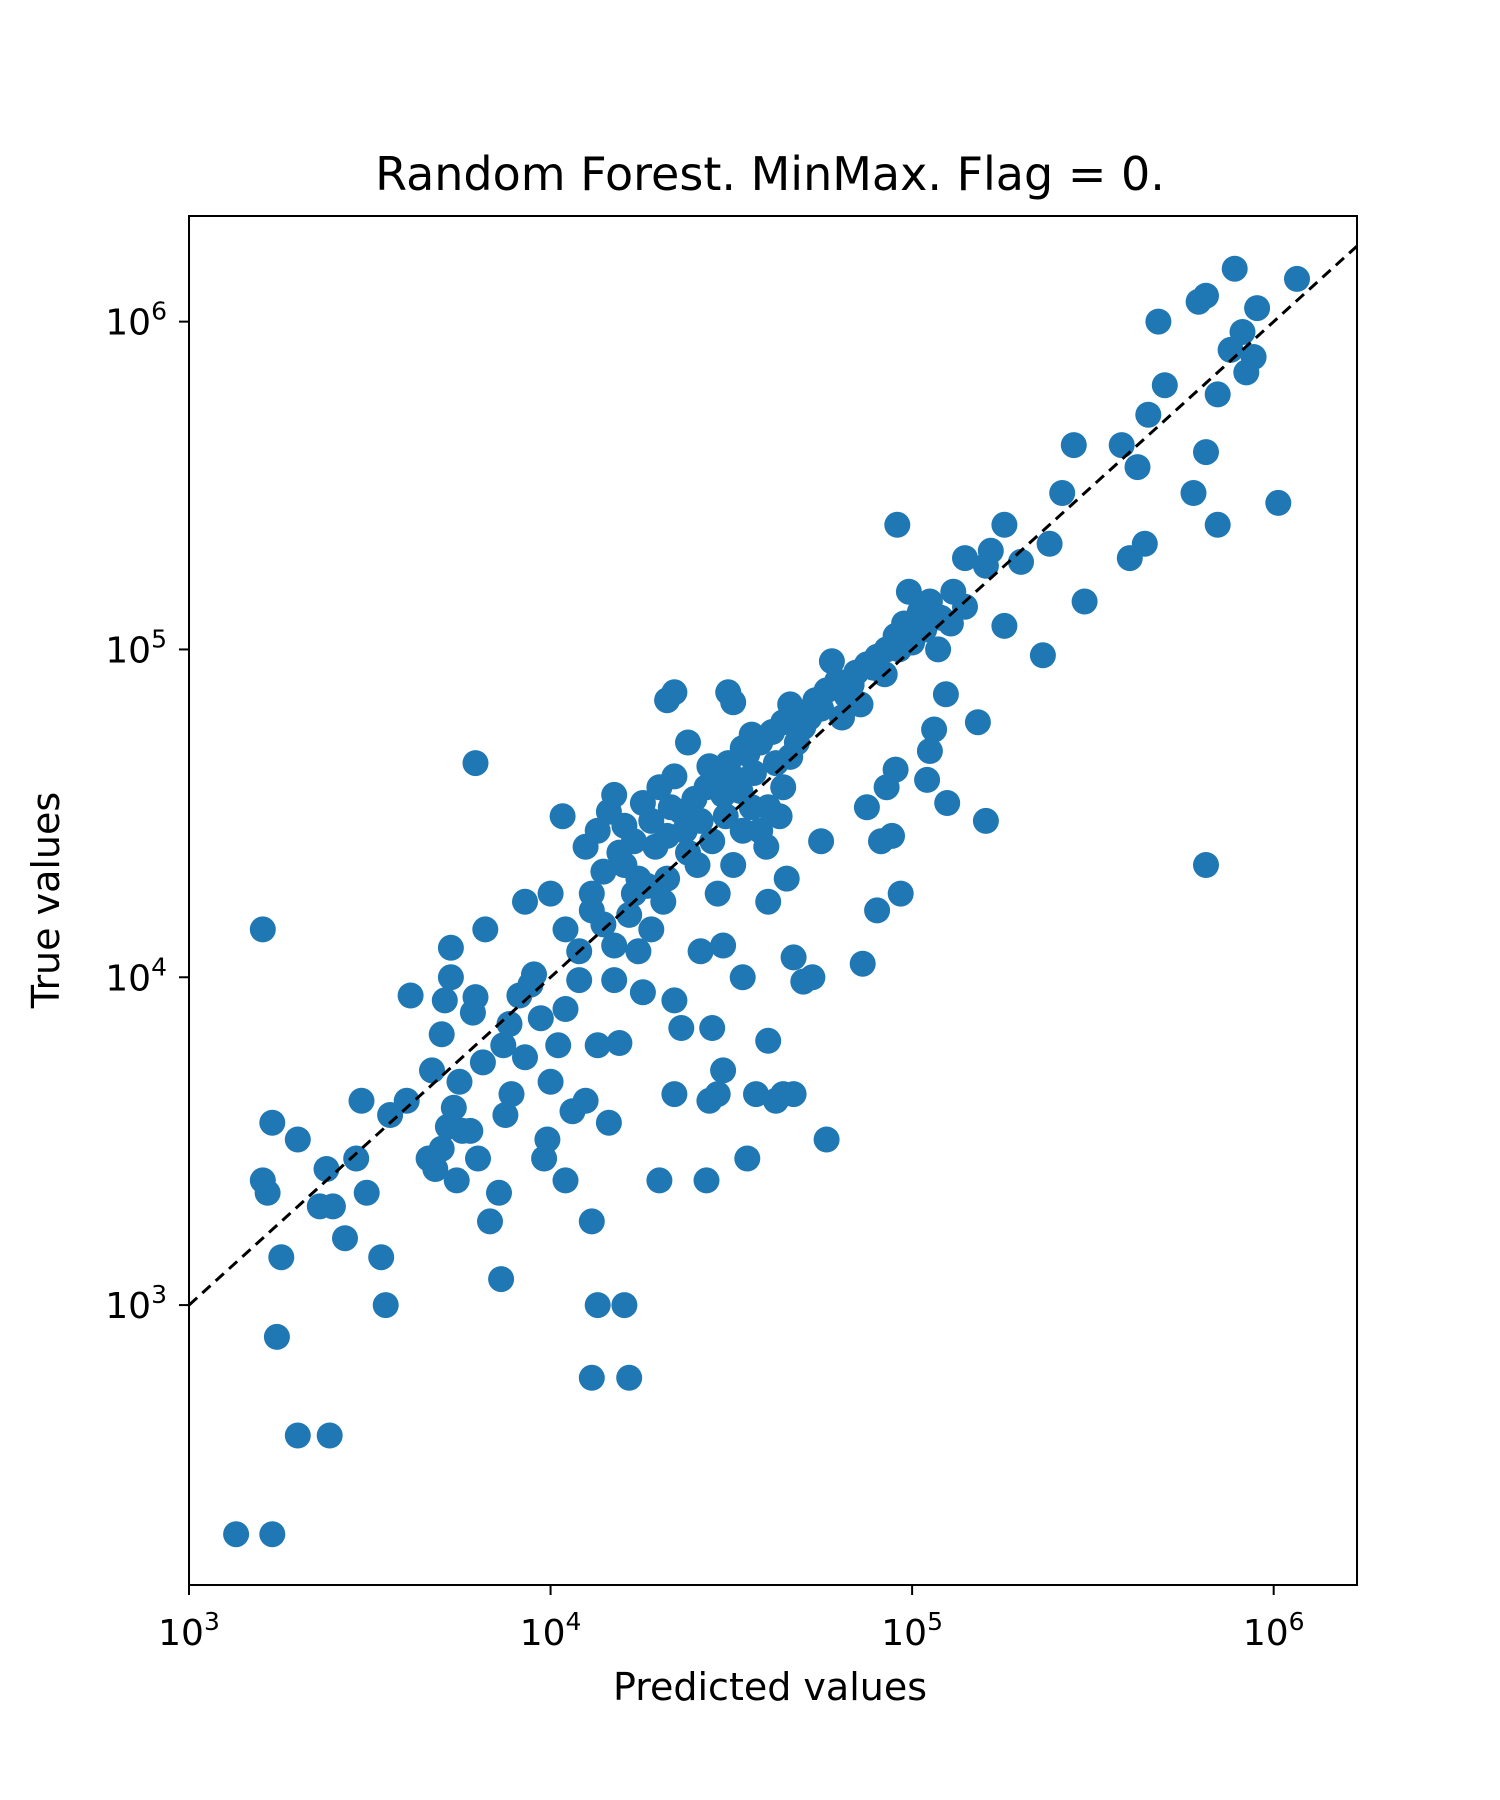 The image size is (1500, 1800). Describe the element at coordinates (189, 1630) in the screenshot. I see `x-tick-label: 10³` at that location.